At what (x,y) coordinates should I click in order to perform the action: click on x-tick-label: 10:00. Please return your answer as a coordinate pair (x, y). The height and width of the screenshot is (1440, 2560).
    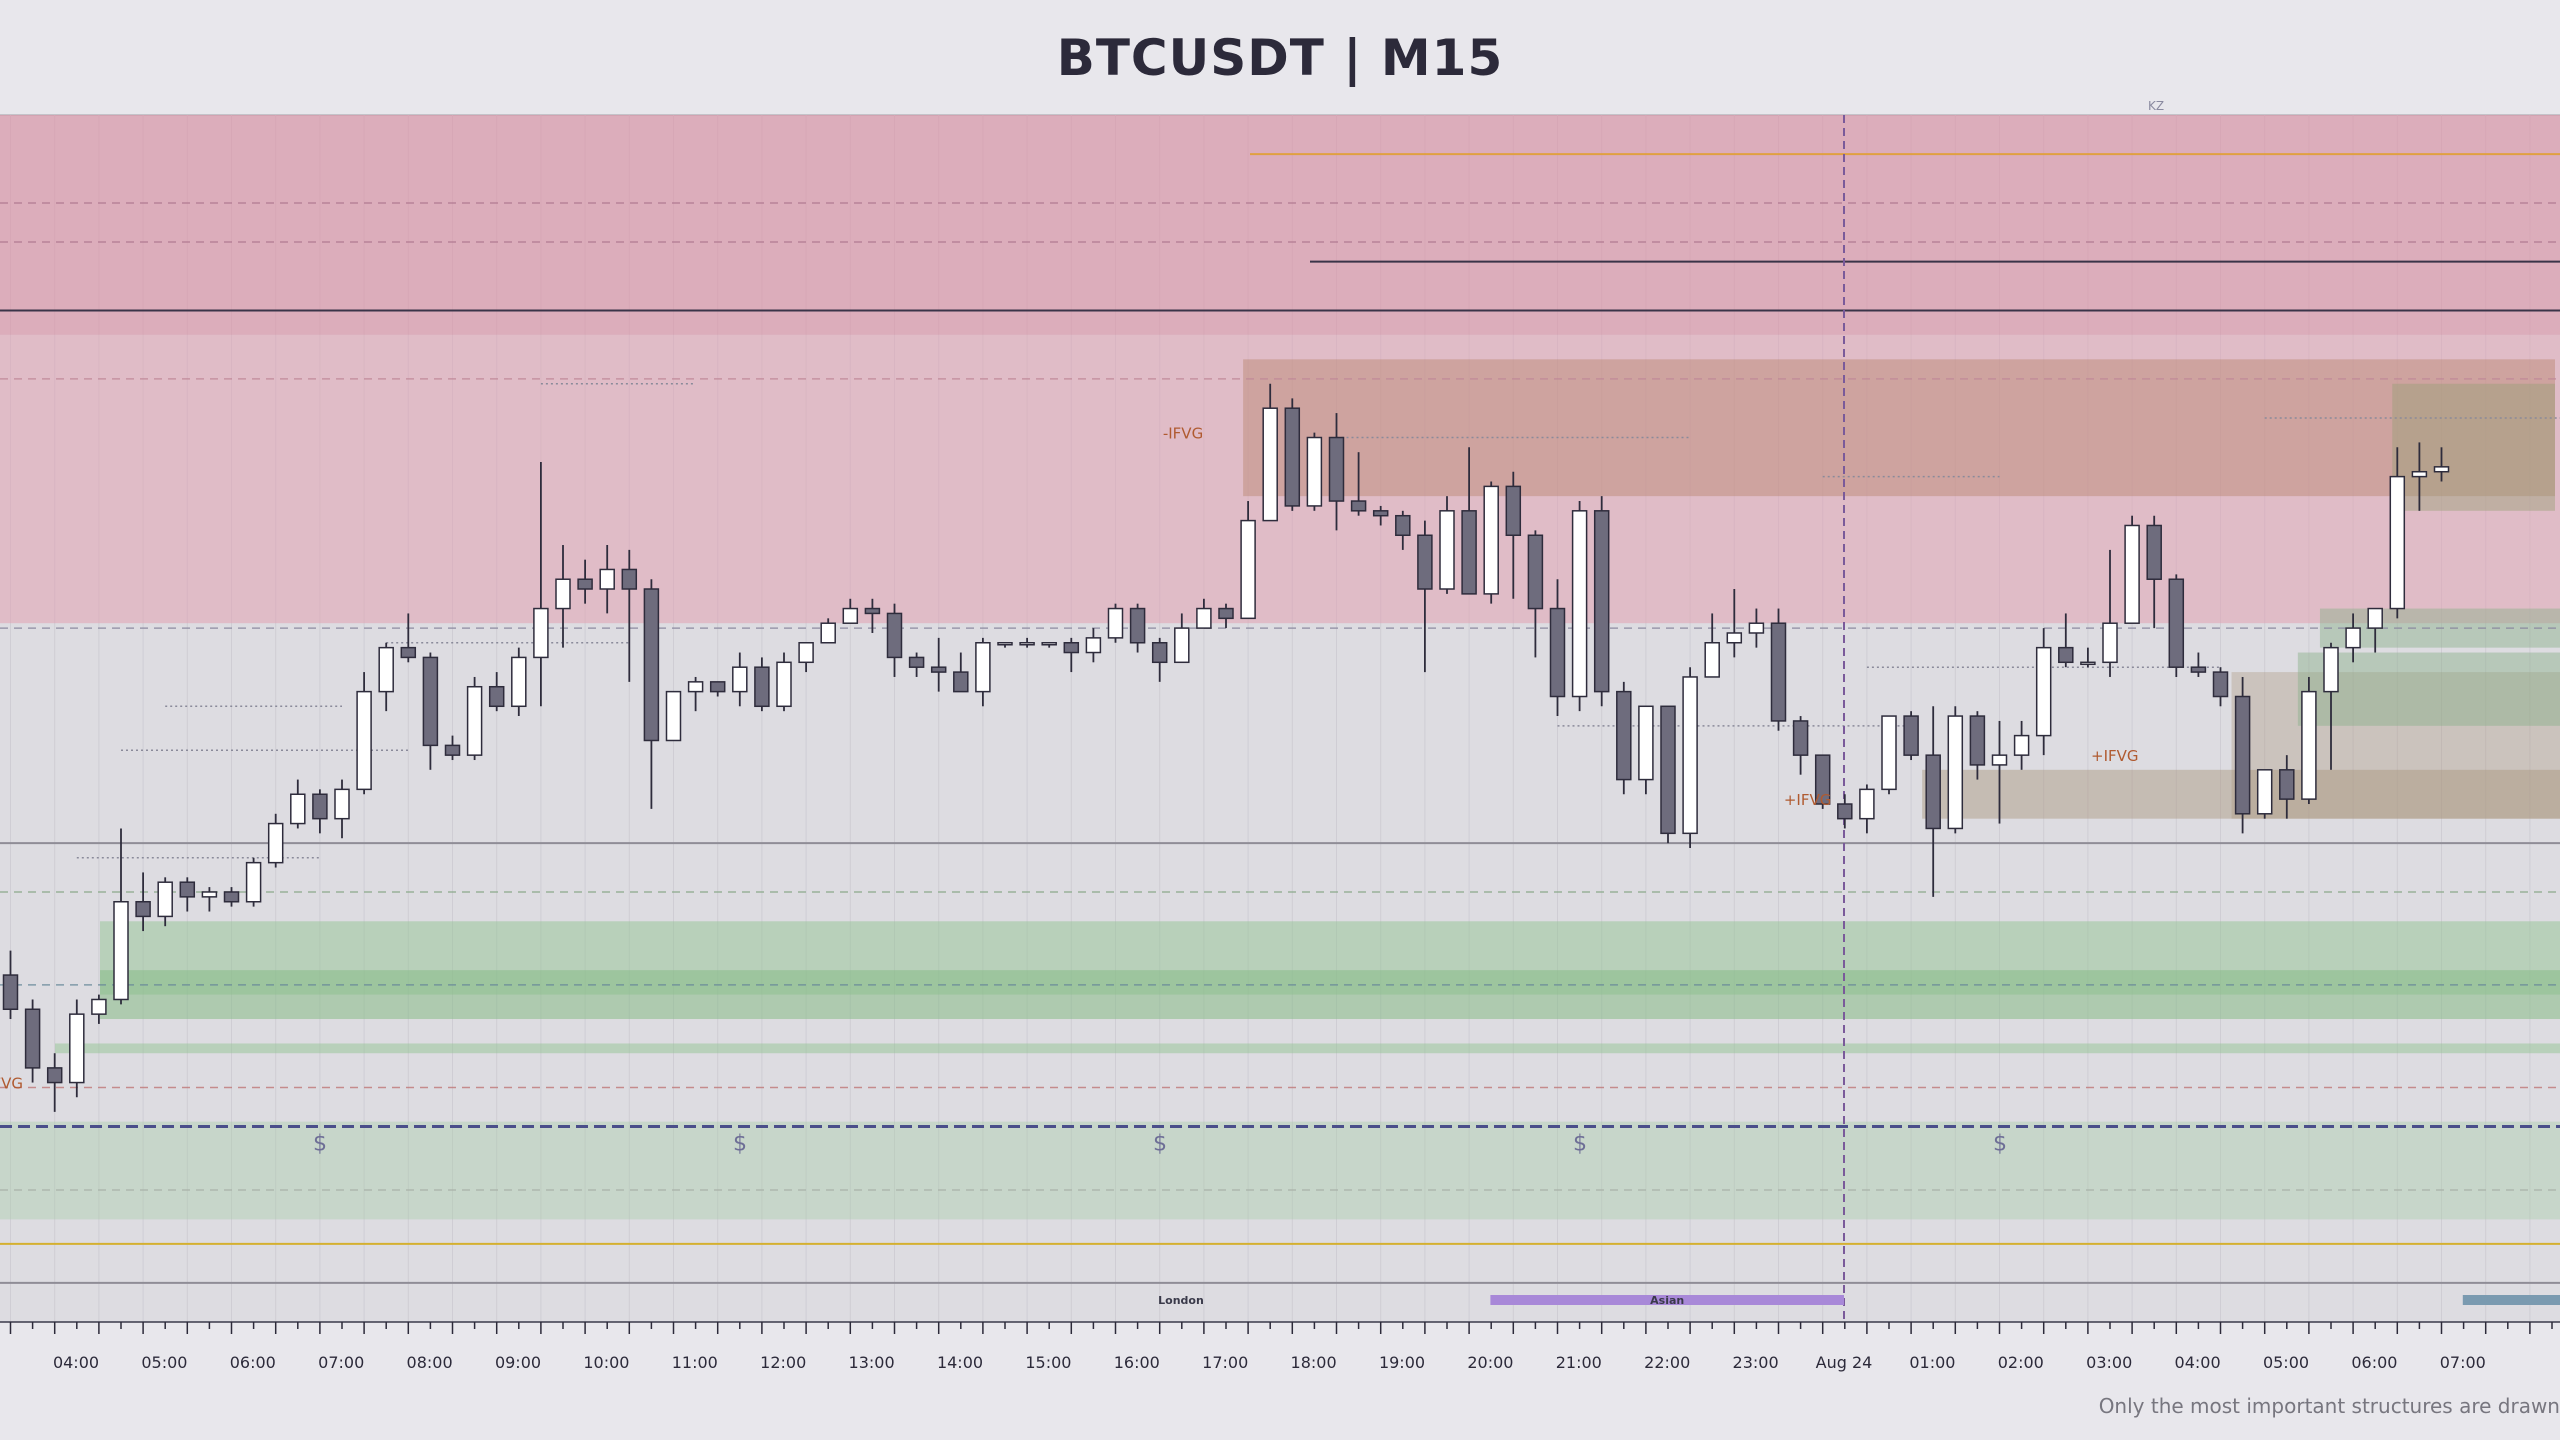
    Looking at the image, I should click on (606, 1362).